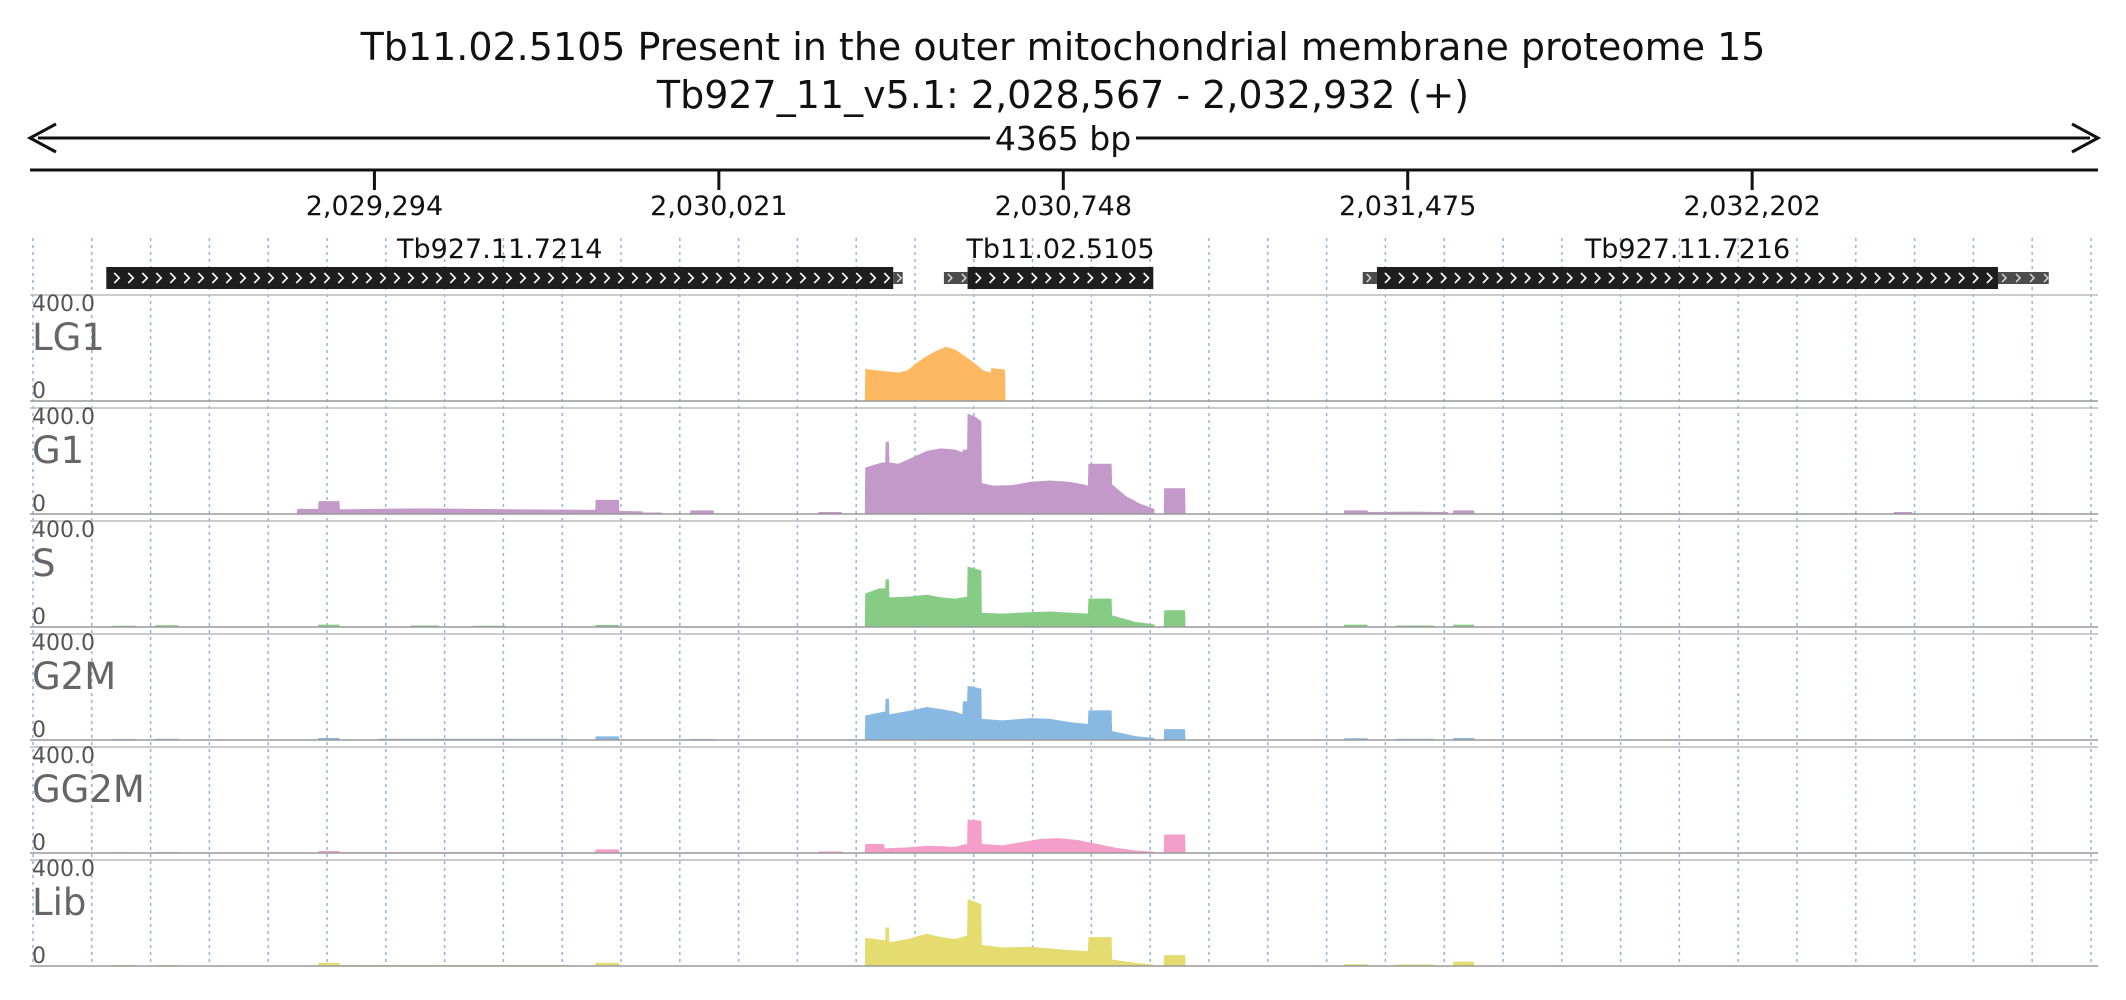 This screenshot has height=1000, width=2126. What do you see at coordinates (1687, 249) in the screenshot?
I see `gene-name-label: Tb927.11.7216` at bounding box center [1687, 249].